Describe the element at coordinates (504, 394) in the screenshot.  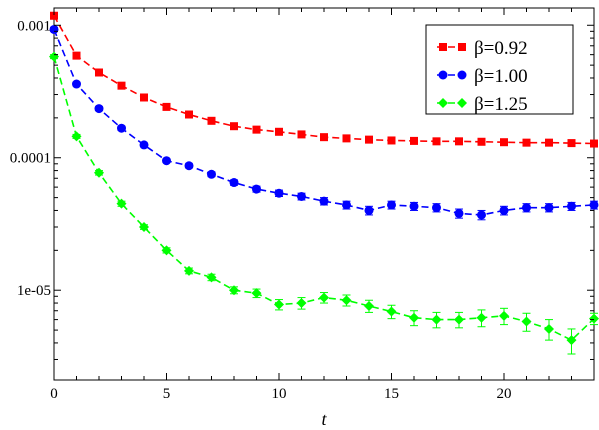
I see `x-tick-label: 20` at that location.